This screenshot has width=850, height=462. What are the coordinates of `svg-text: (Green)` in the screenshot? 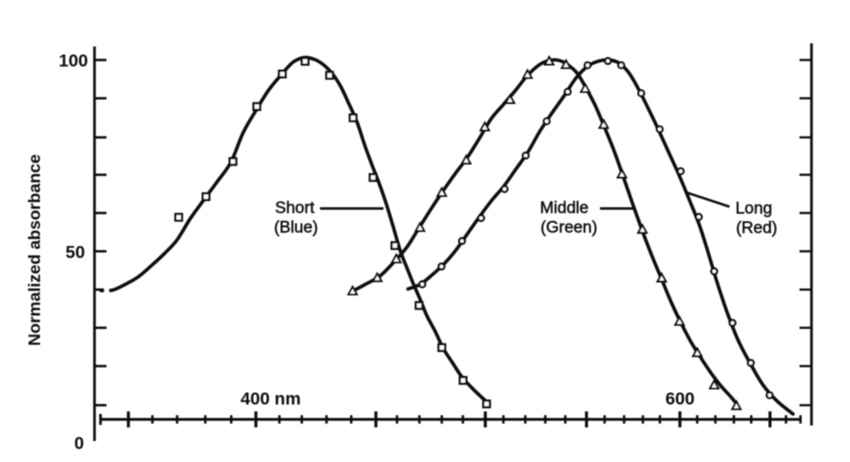 It's located at (569, 228).